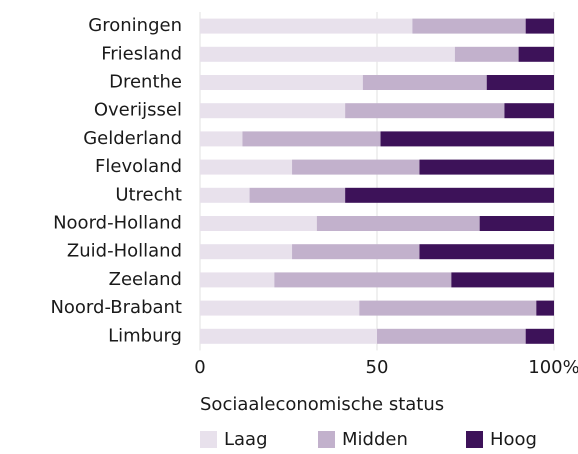  What do you see at coordinates (145, 335) in the screenshot?
I see `y-tick-label: Limburg` at bounding box center [145, 335].